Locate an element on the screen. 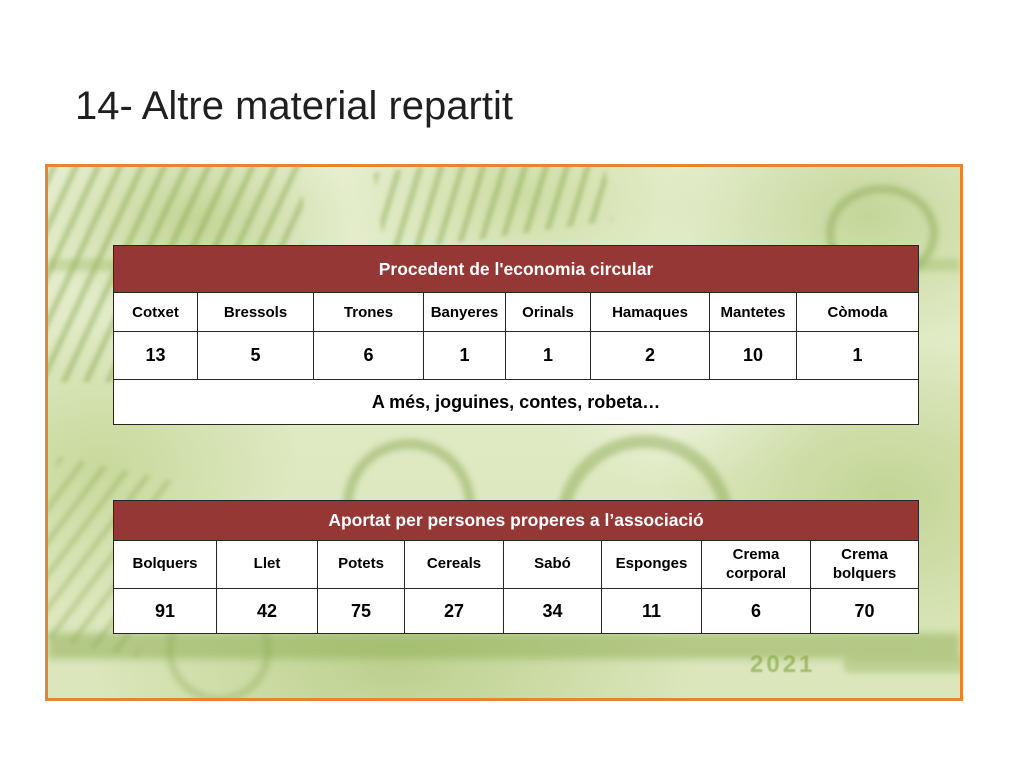 Image resolution: width=1024 pixels, height=768 pixels. table1-title: Procedent de l'economia circular is located at coordinates (516, 269).